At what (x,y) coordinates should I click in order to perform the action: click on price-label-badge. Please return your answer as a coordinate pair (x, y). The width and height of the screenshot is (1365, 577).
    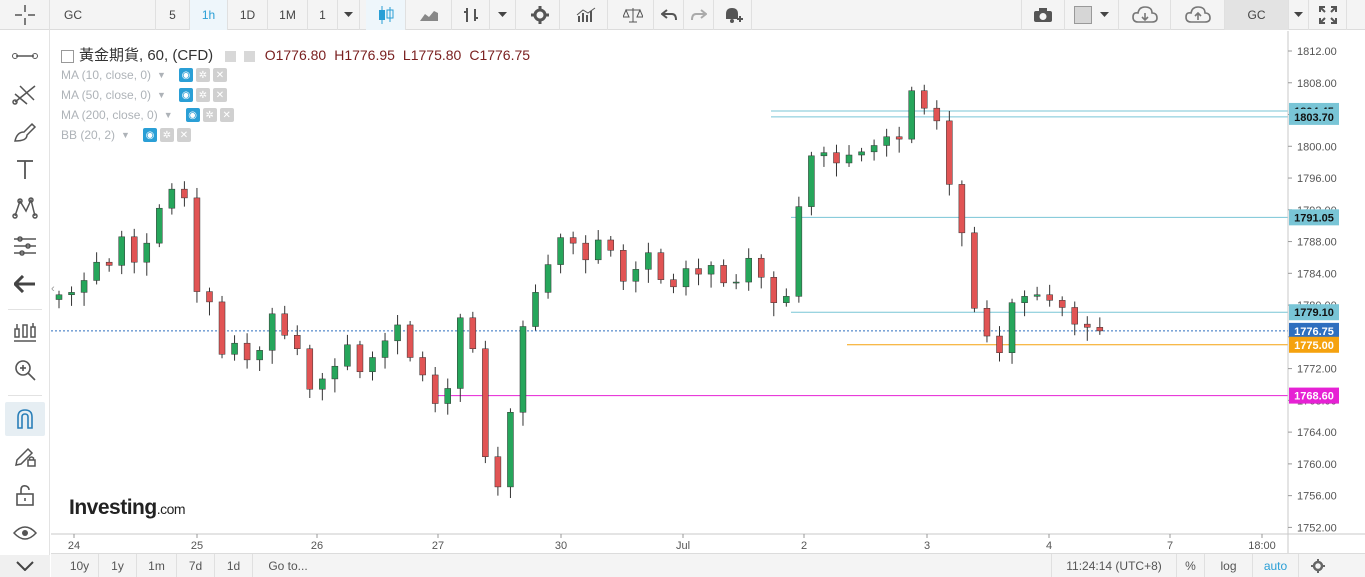
    Looking at the image, I should click on (1314, 330).